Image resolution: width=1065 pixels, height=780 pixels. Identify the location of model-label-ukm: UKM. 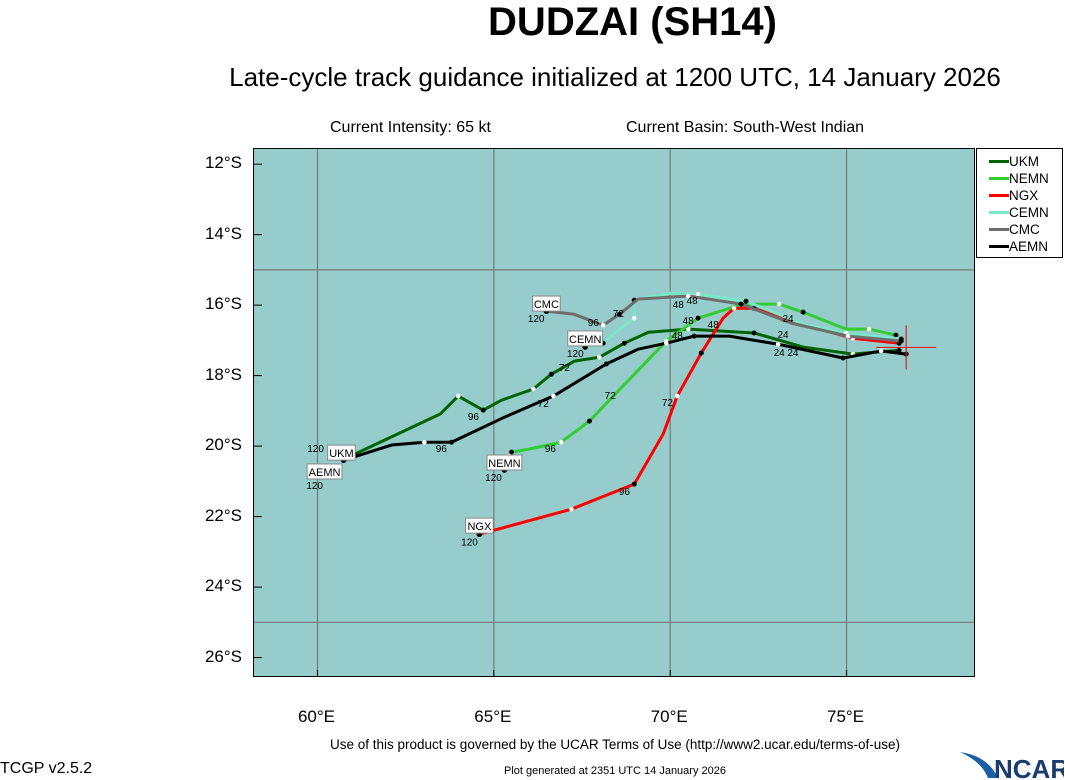
(341, 452).